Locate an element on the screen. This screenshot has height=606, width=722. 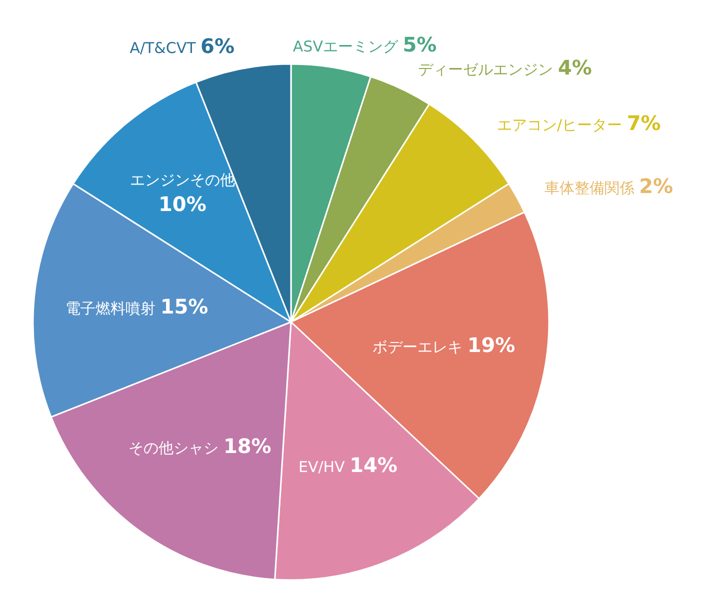
slice-label: 車体整備関係 is located at coordinates (592, 188).